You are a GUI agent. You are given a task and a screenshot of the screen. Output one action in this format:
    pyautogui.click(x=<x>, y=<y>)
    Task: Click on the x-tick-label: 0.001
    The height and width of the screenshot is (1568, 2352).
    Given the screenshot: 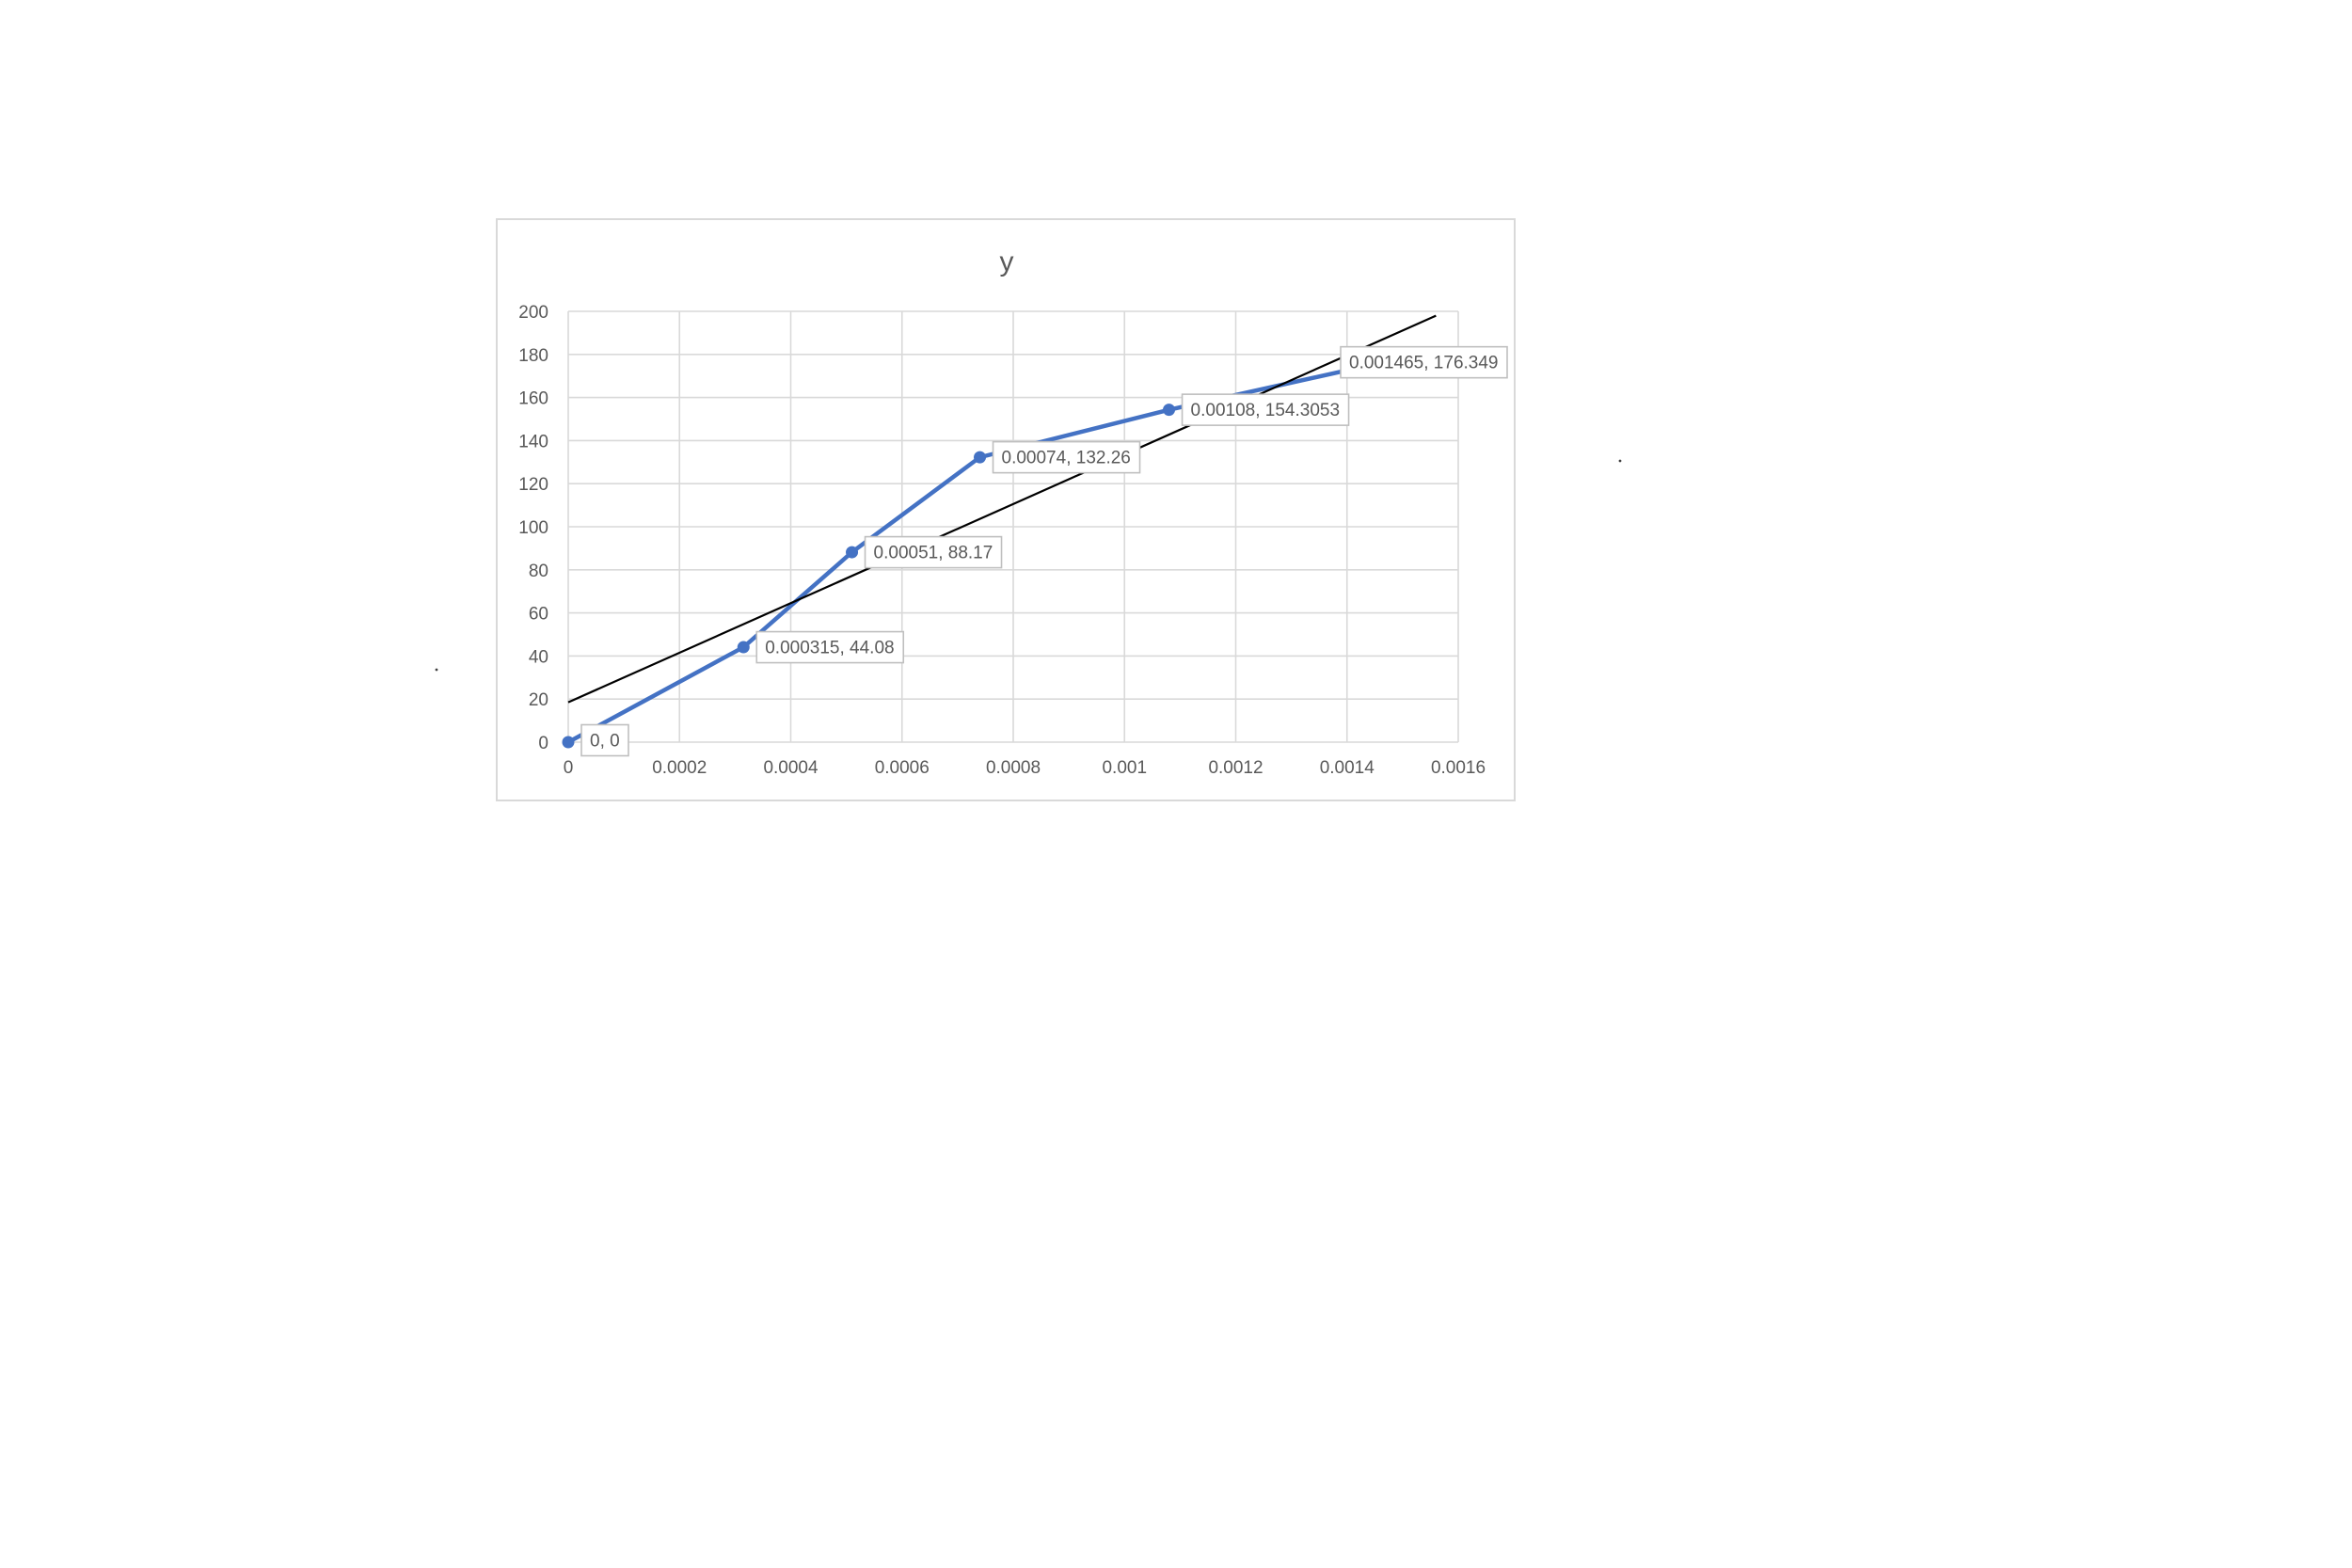 What is the action you would take?
    pyautogui.click(x=1124, y=768)
    